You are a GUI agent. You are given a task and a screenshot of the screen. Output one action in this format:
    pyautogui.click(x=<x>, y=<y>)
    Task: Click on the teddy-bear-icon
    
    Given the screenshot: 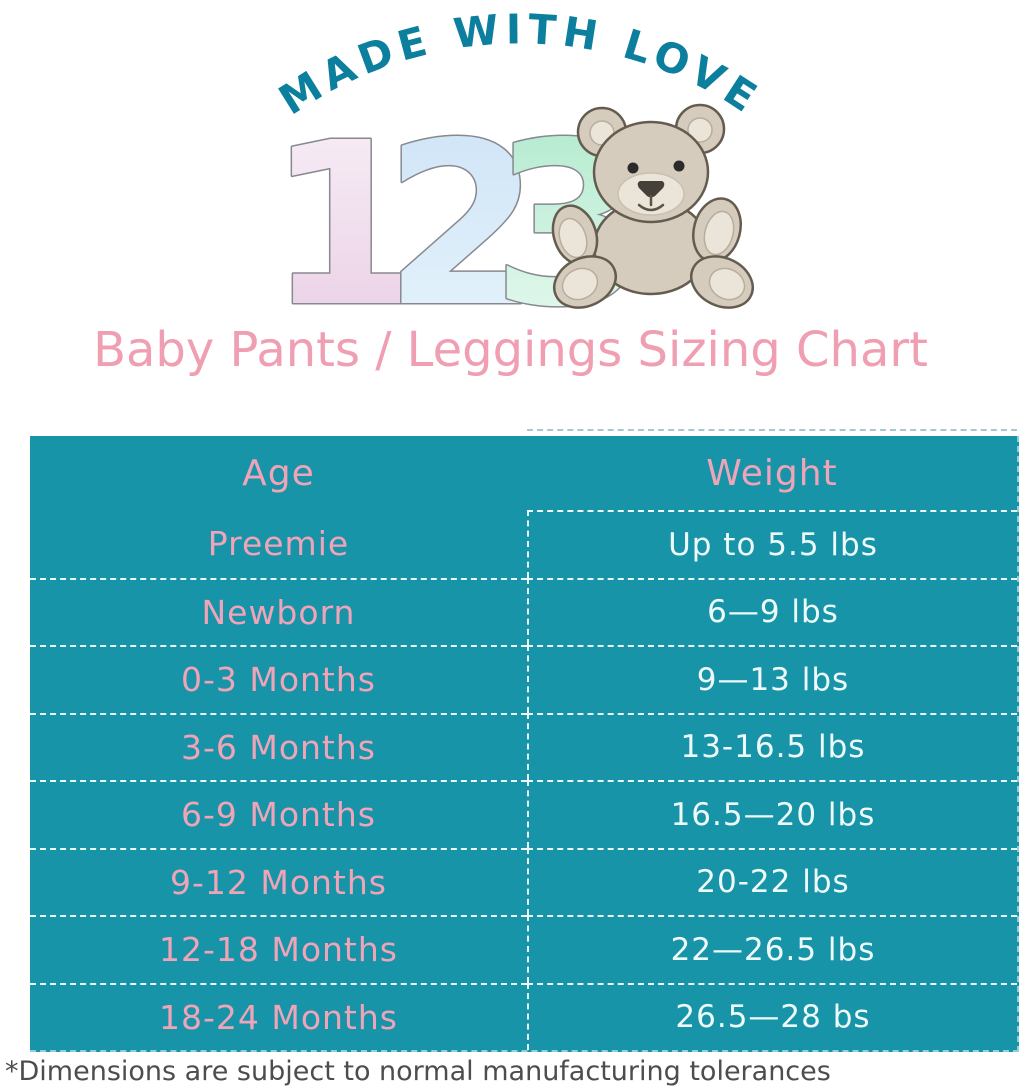 What is the action you would take?
    pyautogui.click(x=652, y=206)
    